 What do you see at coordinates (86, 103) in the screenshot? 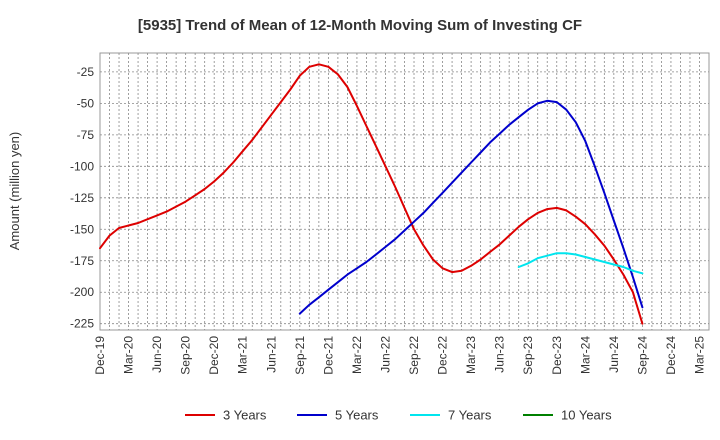
I see `y-tick-label: -50` at bounding box center [86, 103].